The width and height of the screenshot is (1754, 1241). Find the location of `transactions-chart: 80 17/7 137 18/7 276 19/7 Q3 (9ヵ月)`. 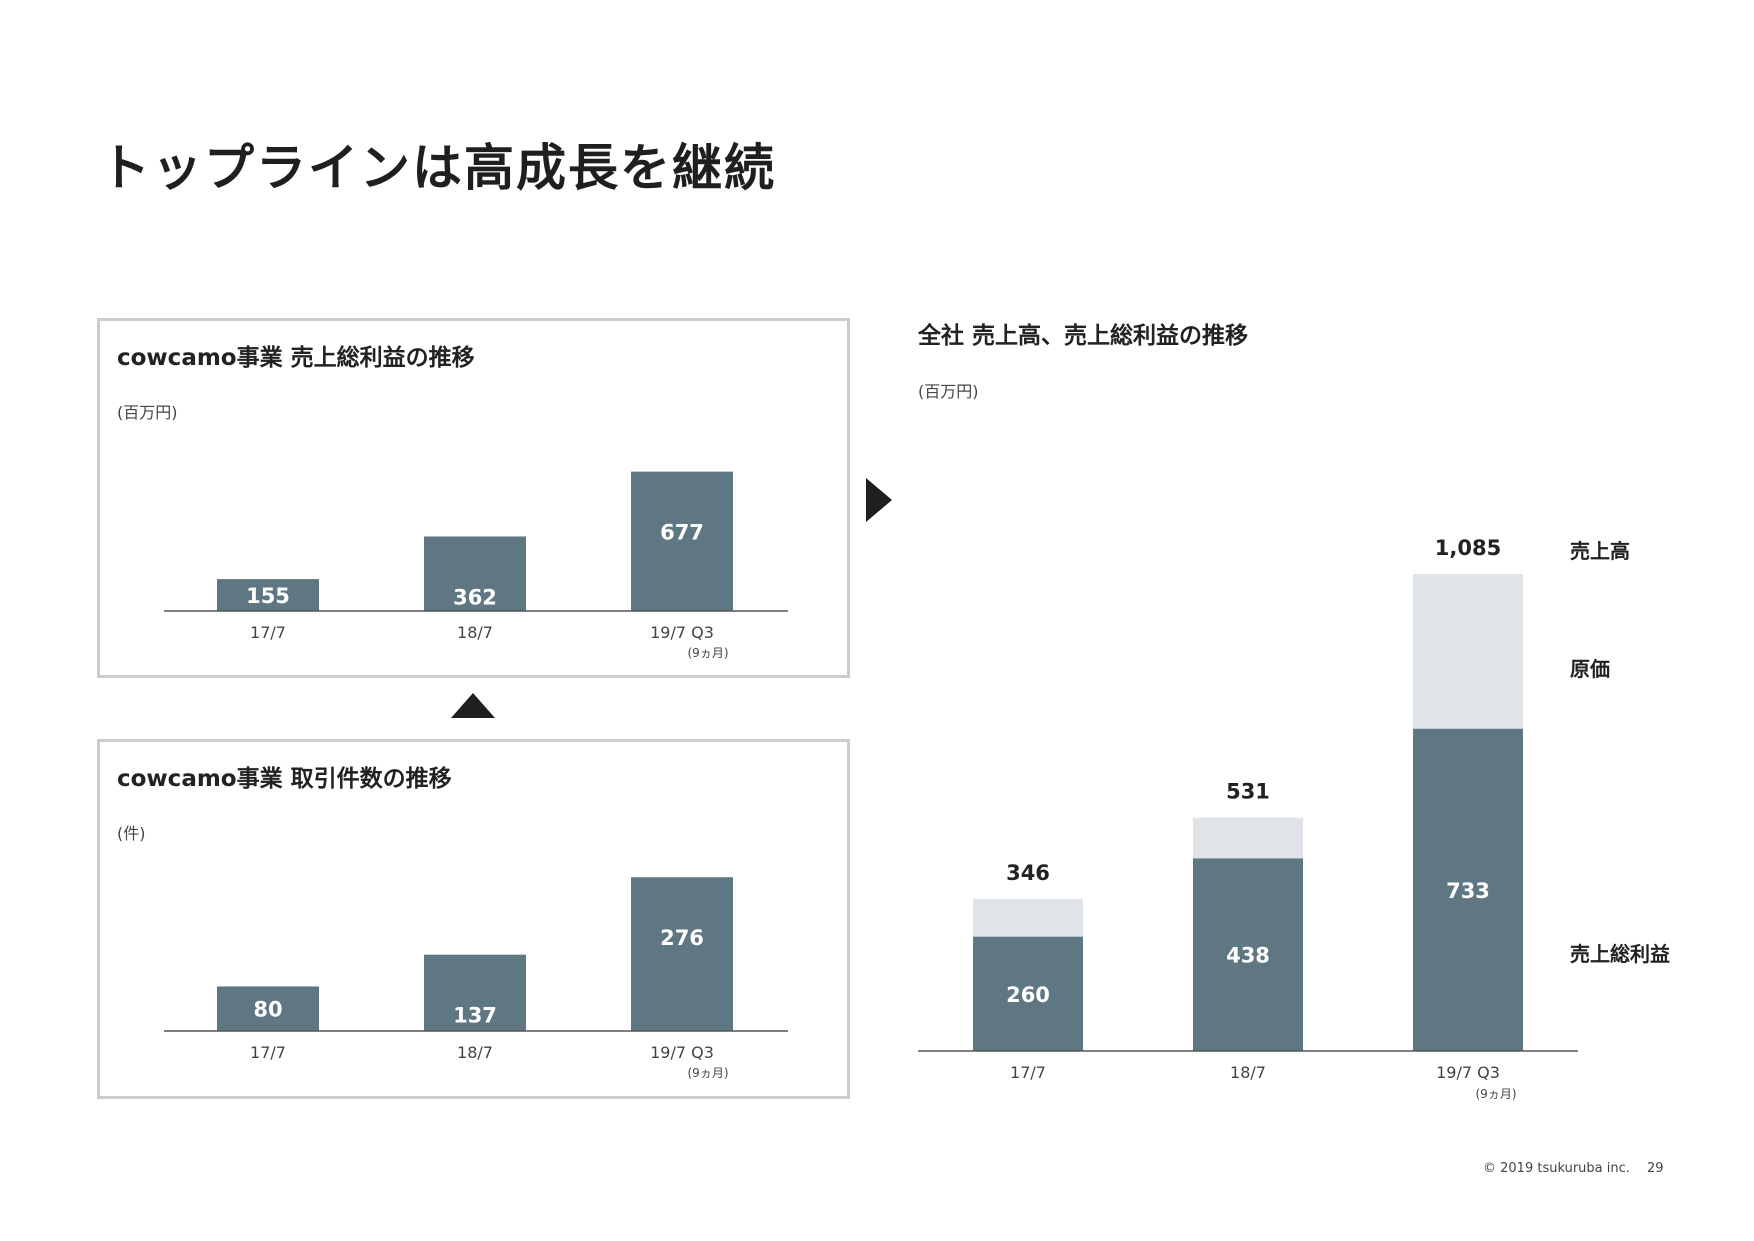

transactions-chart: 80 17/7 137 18/7 276 19/7 Q3 (9ヵ月) is located at coordinates (476, 978).